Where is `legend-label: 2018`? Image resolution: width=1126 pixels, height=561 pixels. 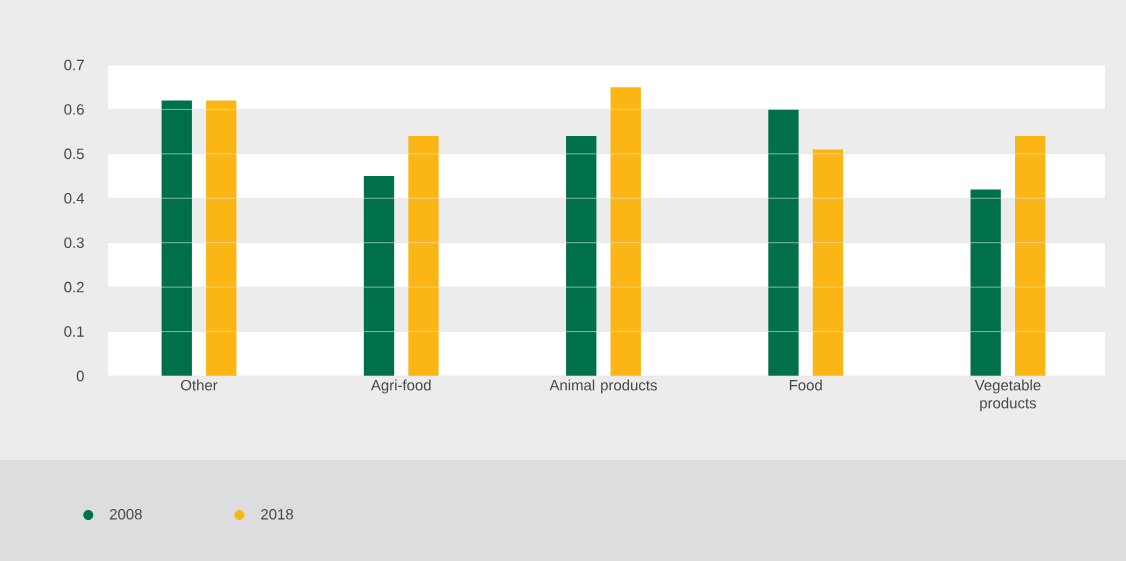
legend-label: 2018 is located at coordinates (277, 514).